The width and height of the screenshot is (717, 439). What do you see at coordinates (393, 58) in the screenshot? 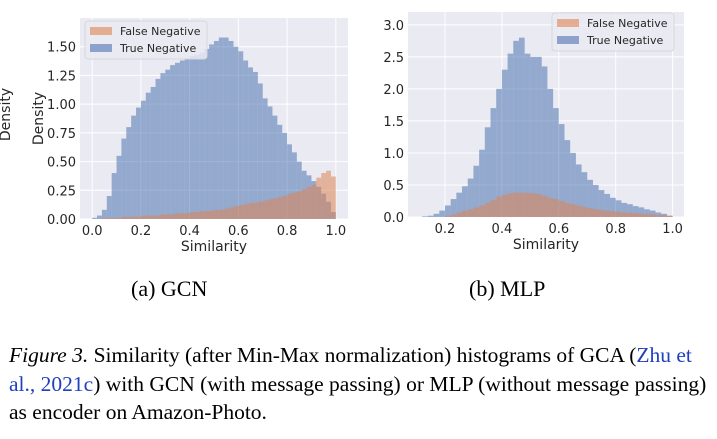
I see `y-tick-label: 2.5` at bounding box center [393, 58].